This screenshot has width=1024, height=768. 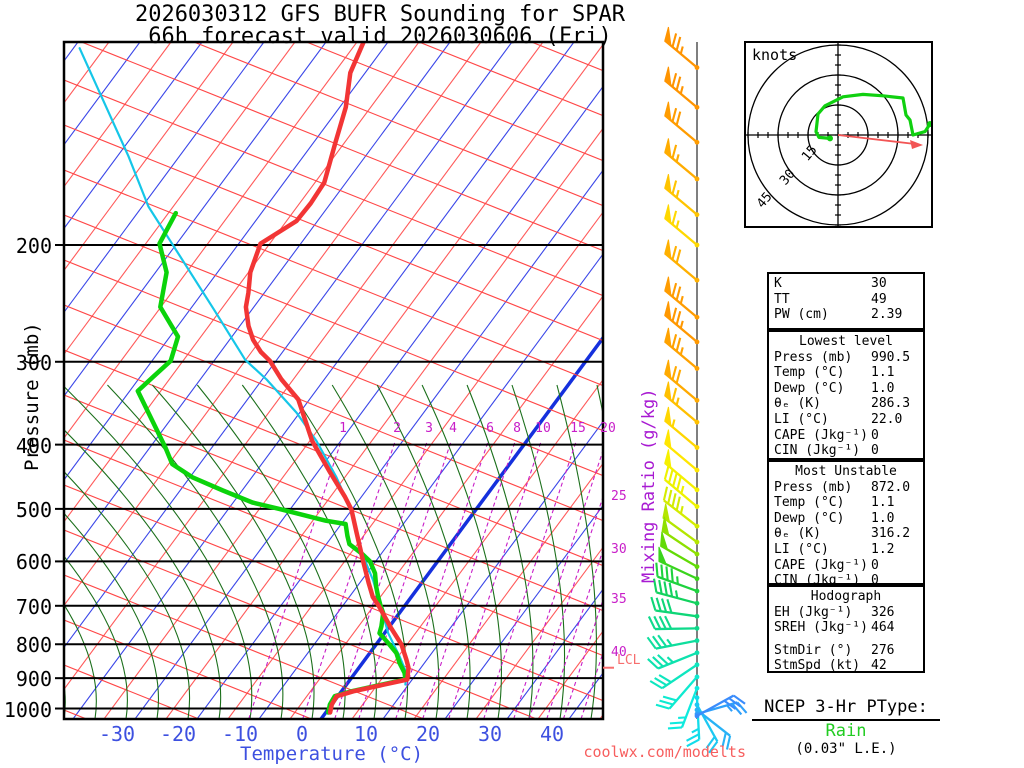 What do you see at coordinates (801, 419) in the screenshot?
I see `stat-label: LI (°C)` at bounding box center [801, 419].